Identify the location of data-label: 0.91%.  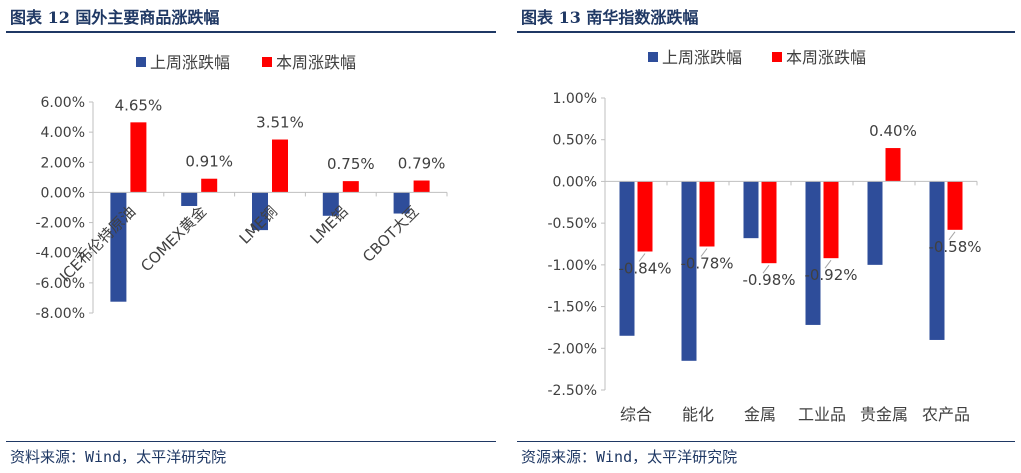
(209, 162).